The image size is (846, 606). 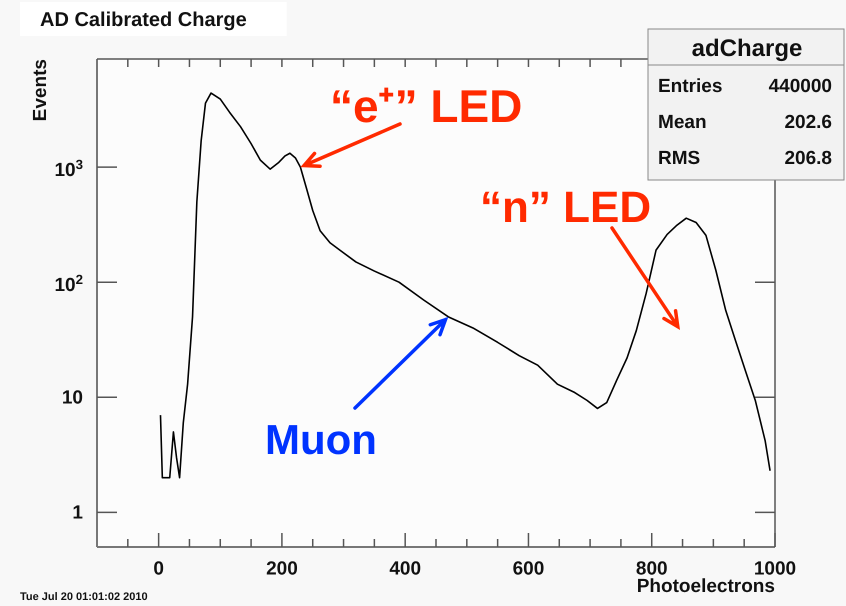 What do you see at coordinates (682, 122) in the screenshot?
I see `annotation: Mean` at bounding box center [682, 122].